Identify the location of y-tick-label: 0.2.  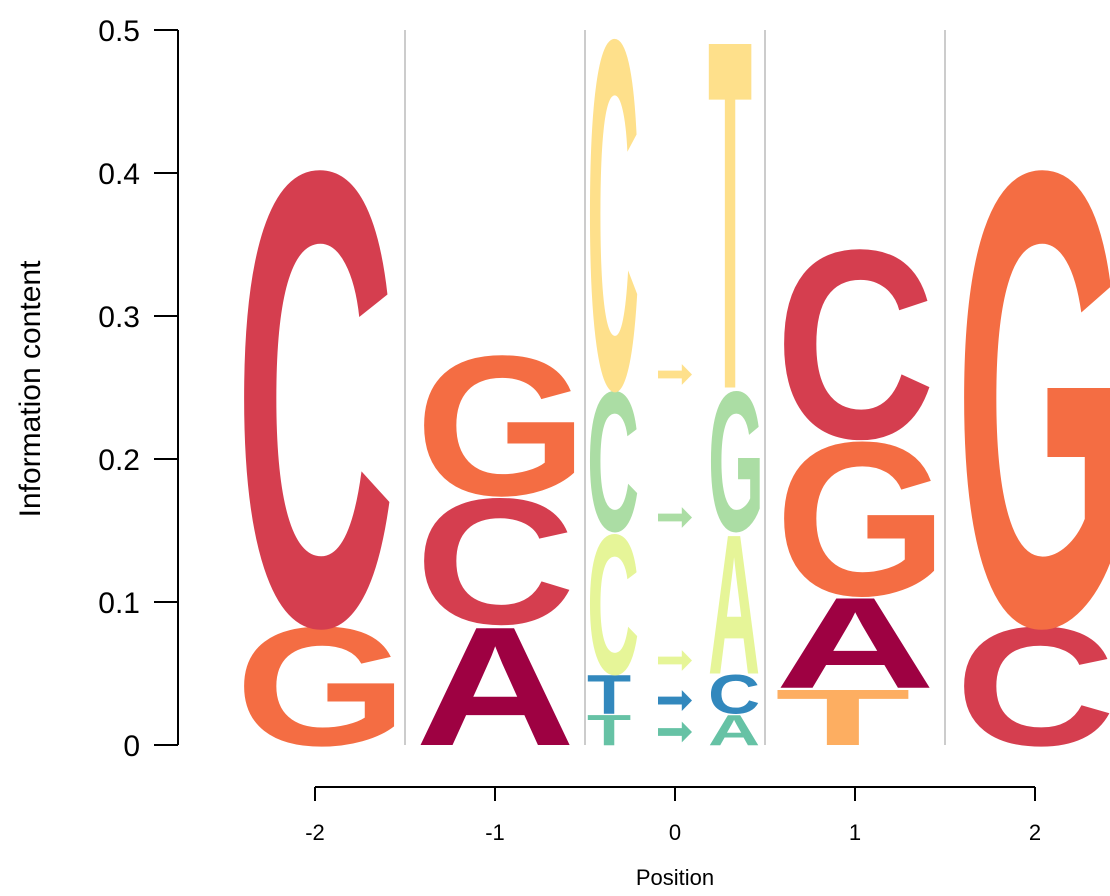
(119, 460).